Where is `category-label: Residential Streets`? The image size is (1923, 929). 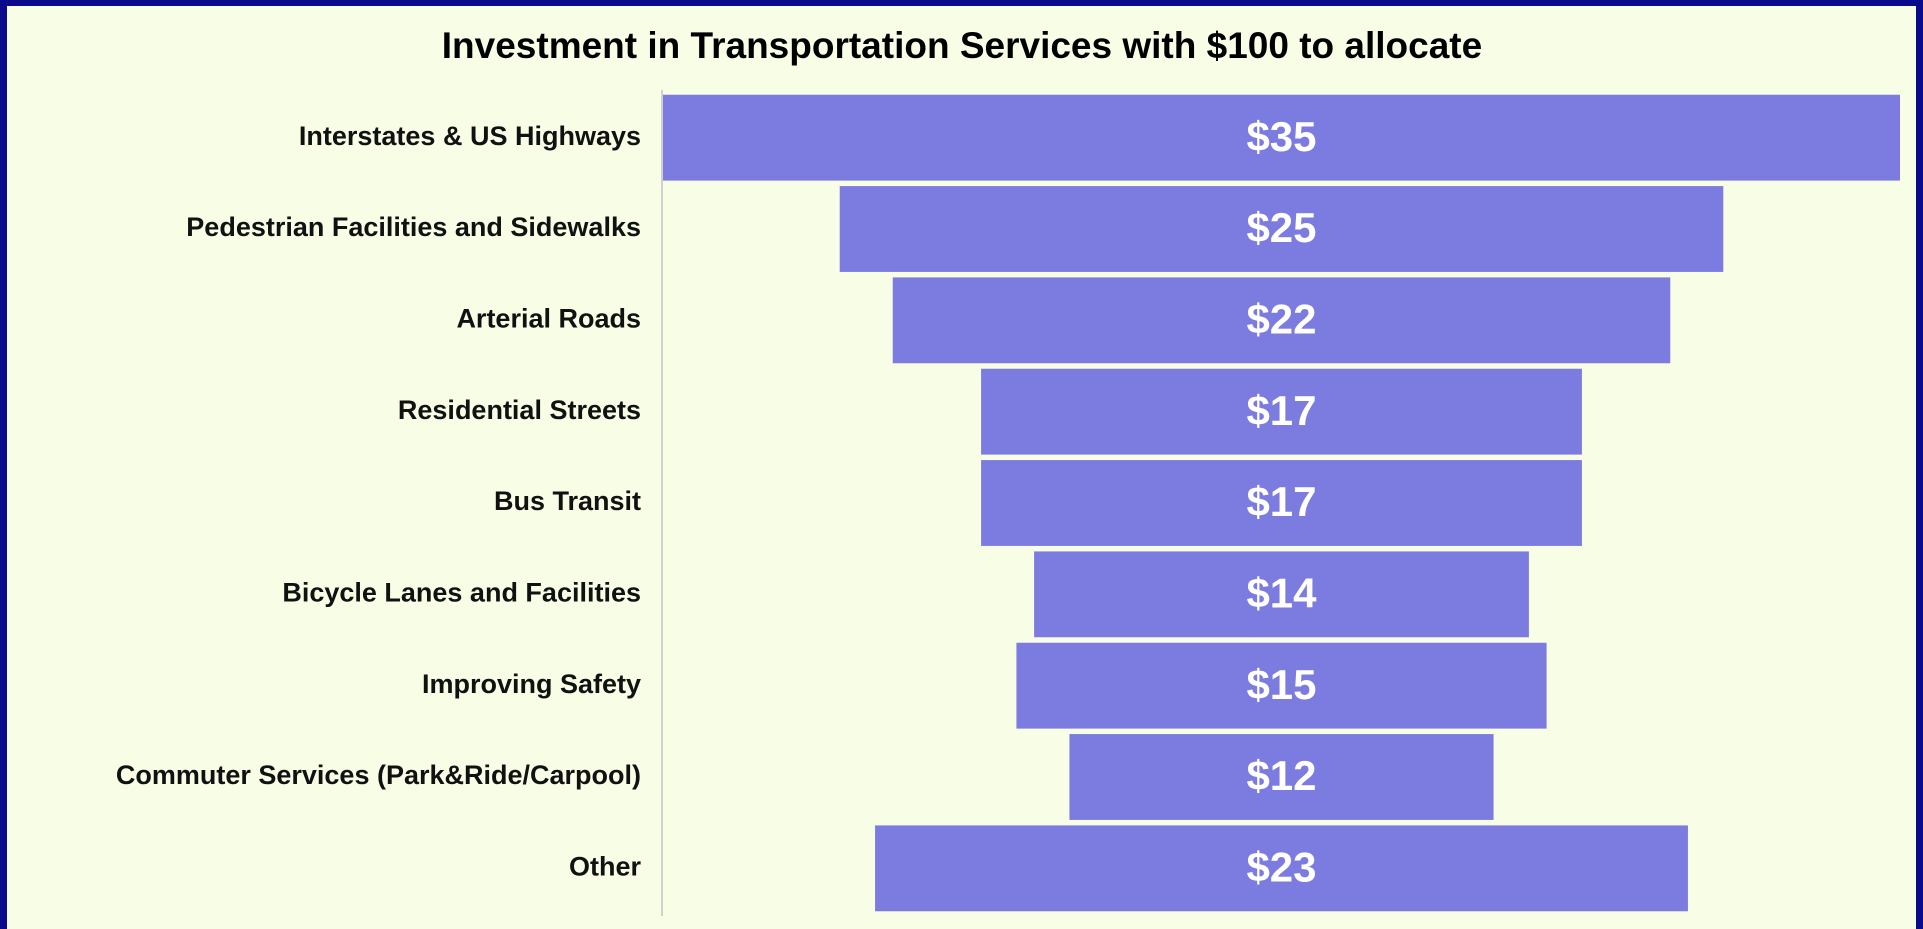 category-label: Residential Streets is located at coordinates (519, 410).